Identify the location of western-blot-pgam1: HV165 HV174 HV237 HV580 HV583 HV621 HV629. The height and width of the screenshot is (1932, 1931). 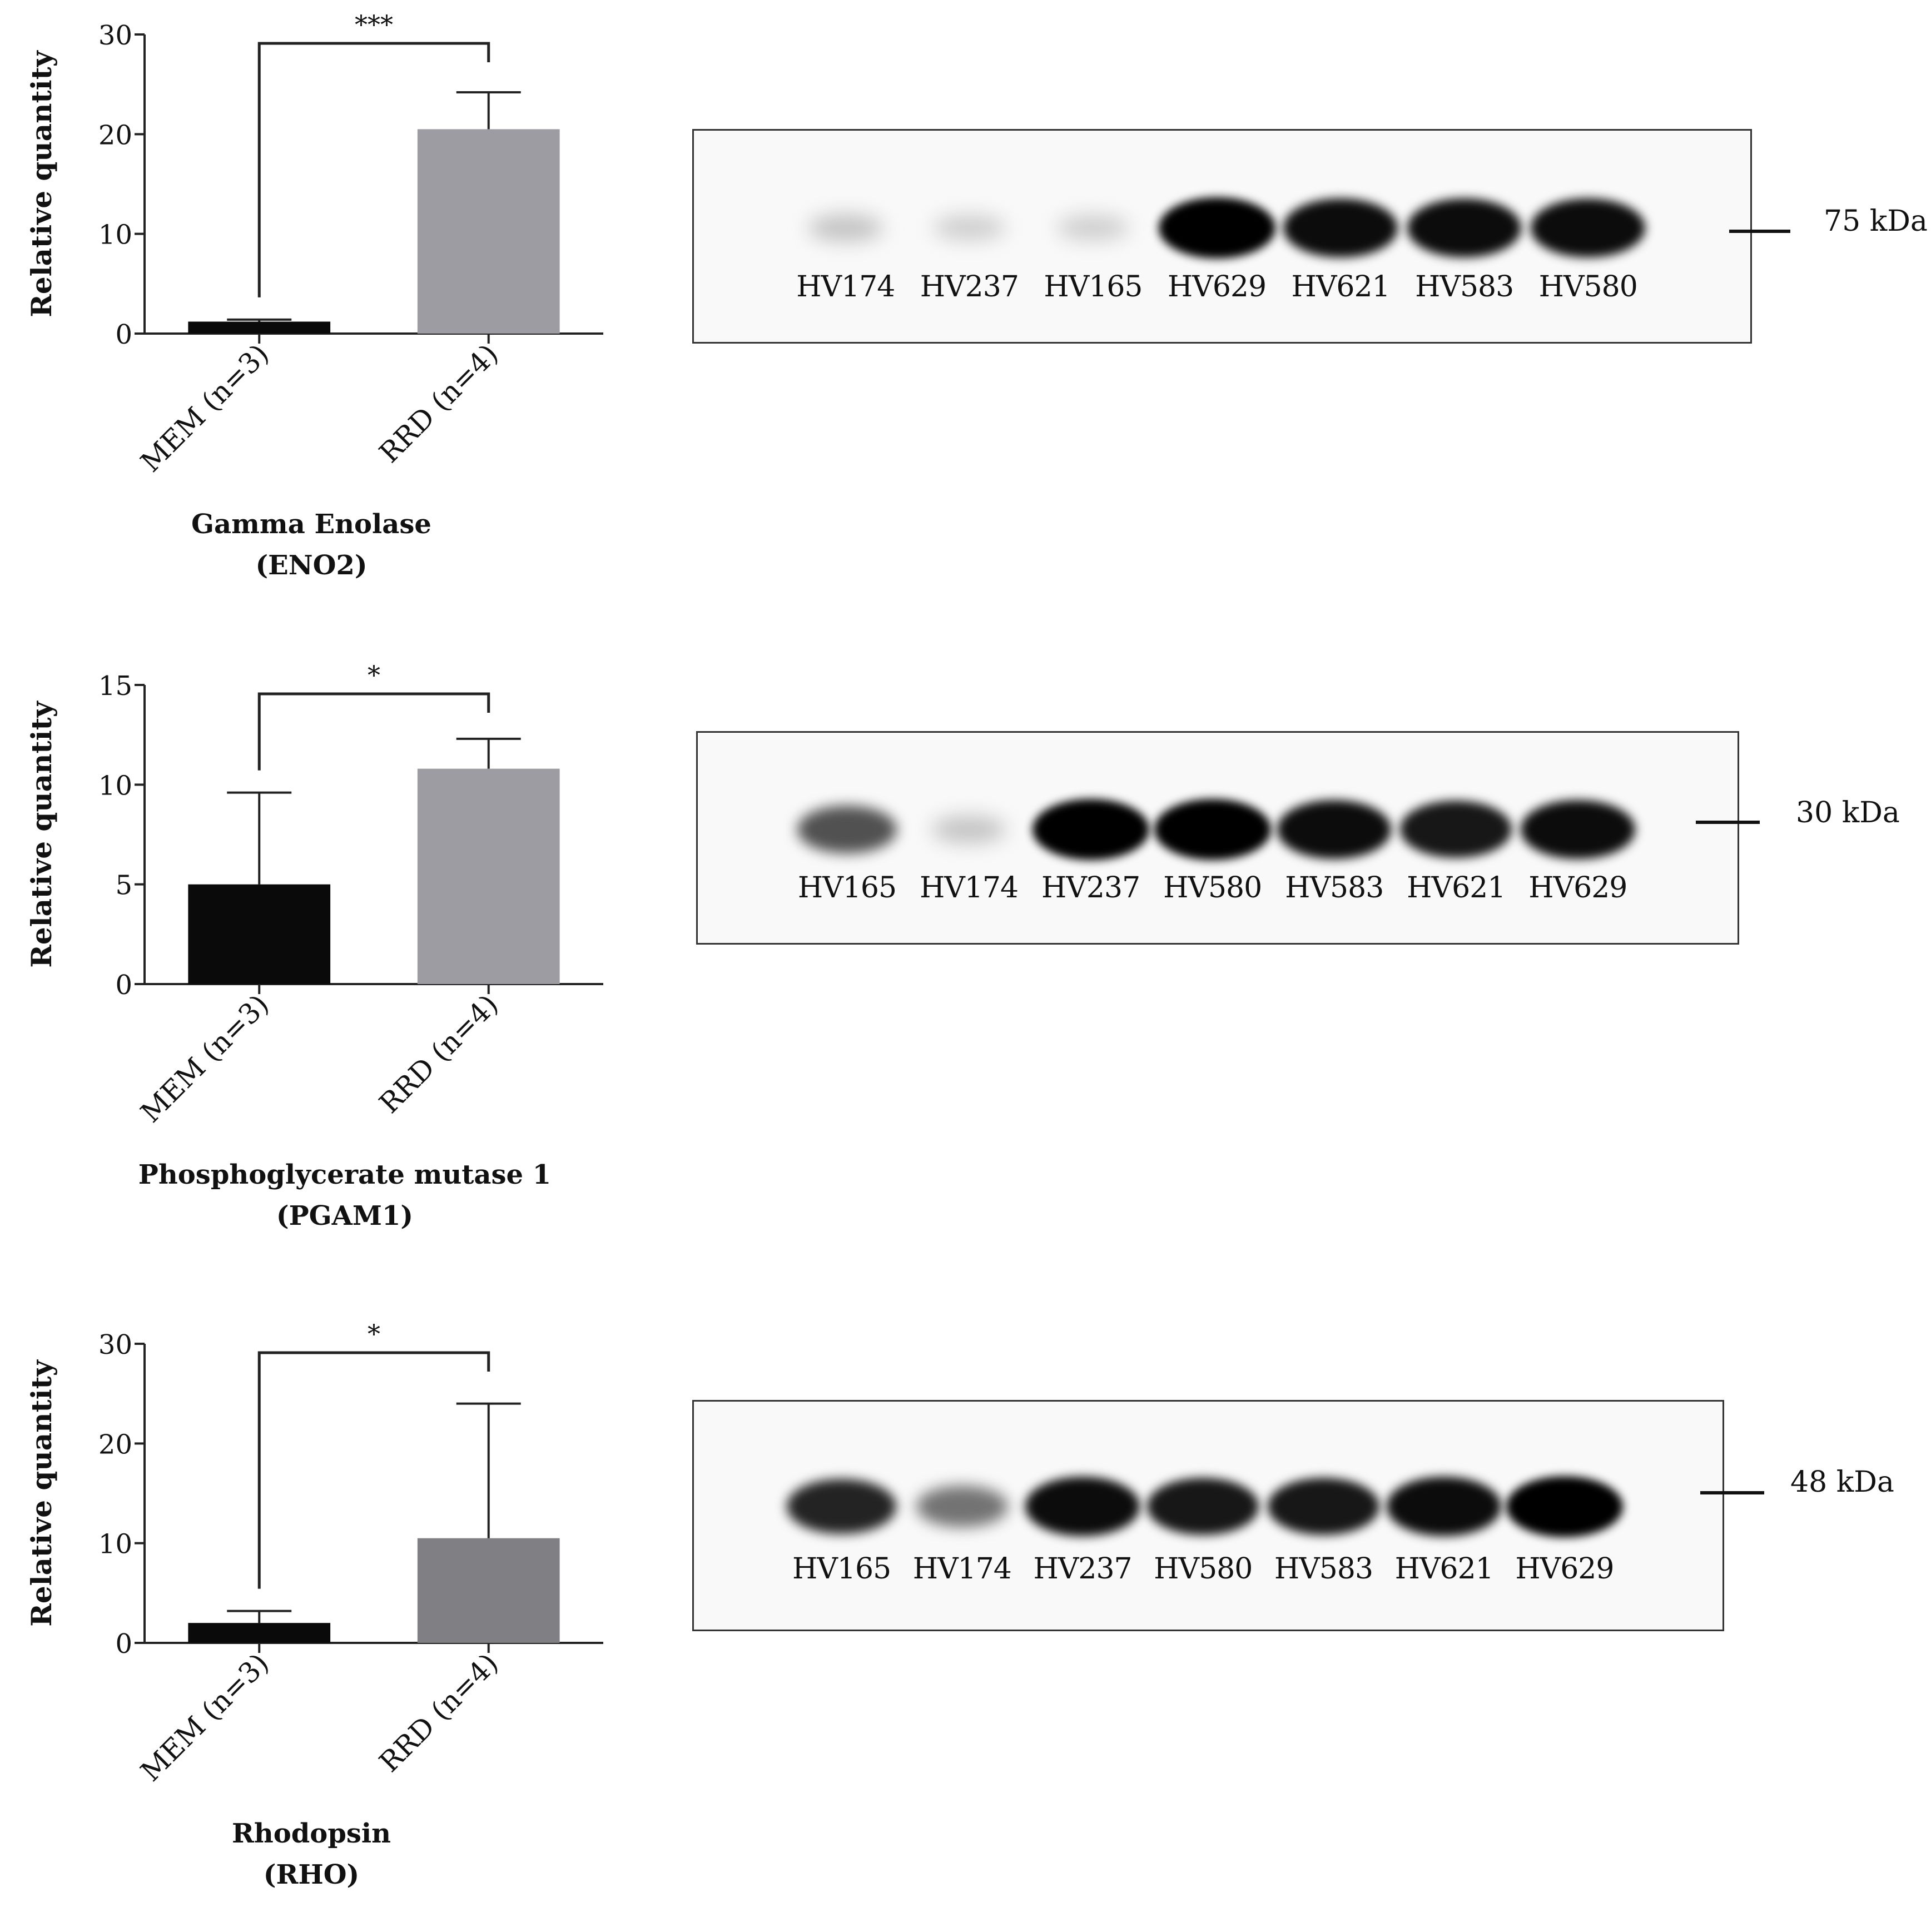
(1217, 838).